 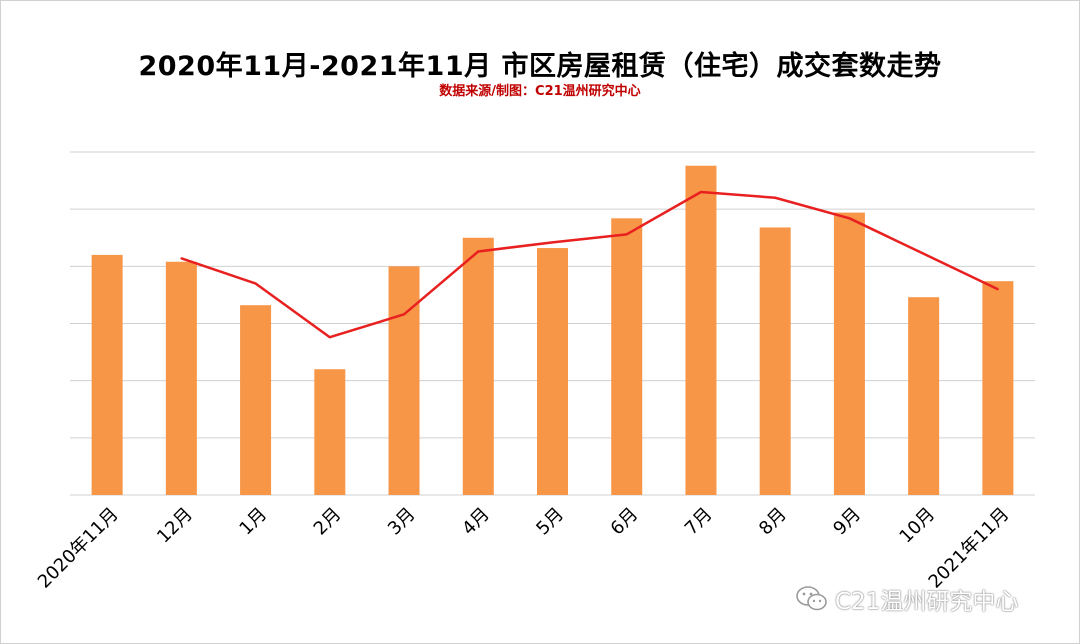 I want to click on x-tick-label: 1月, so click(x=253, y=522).